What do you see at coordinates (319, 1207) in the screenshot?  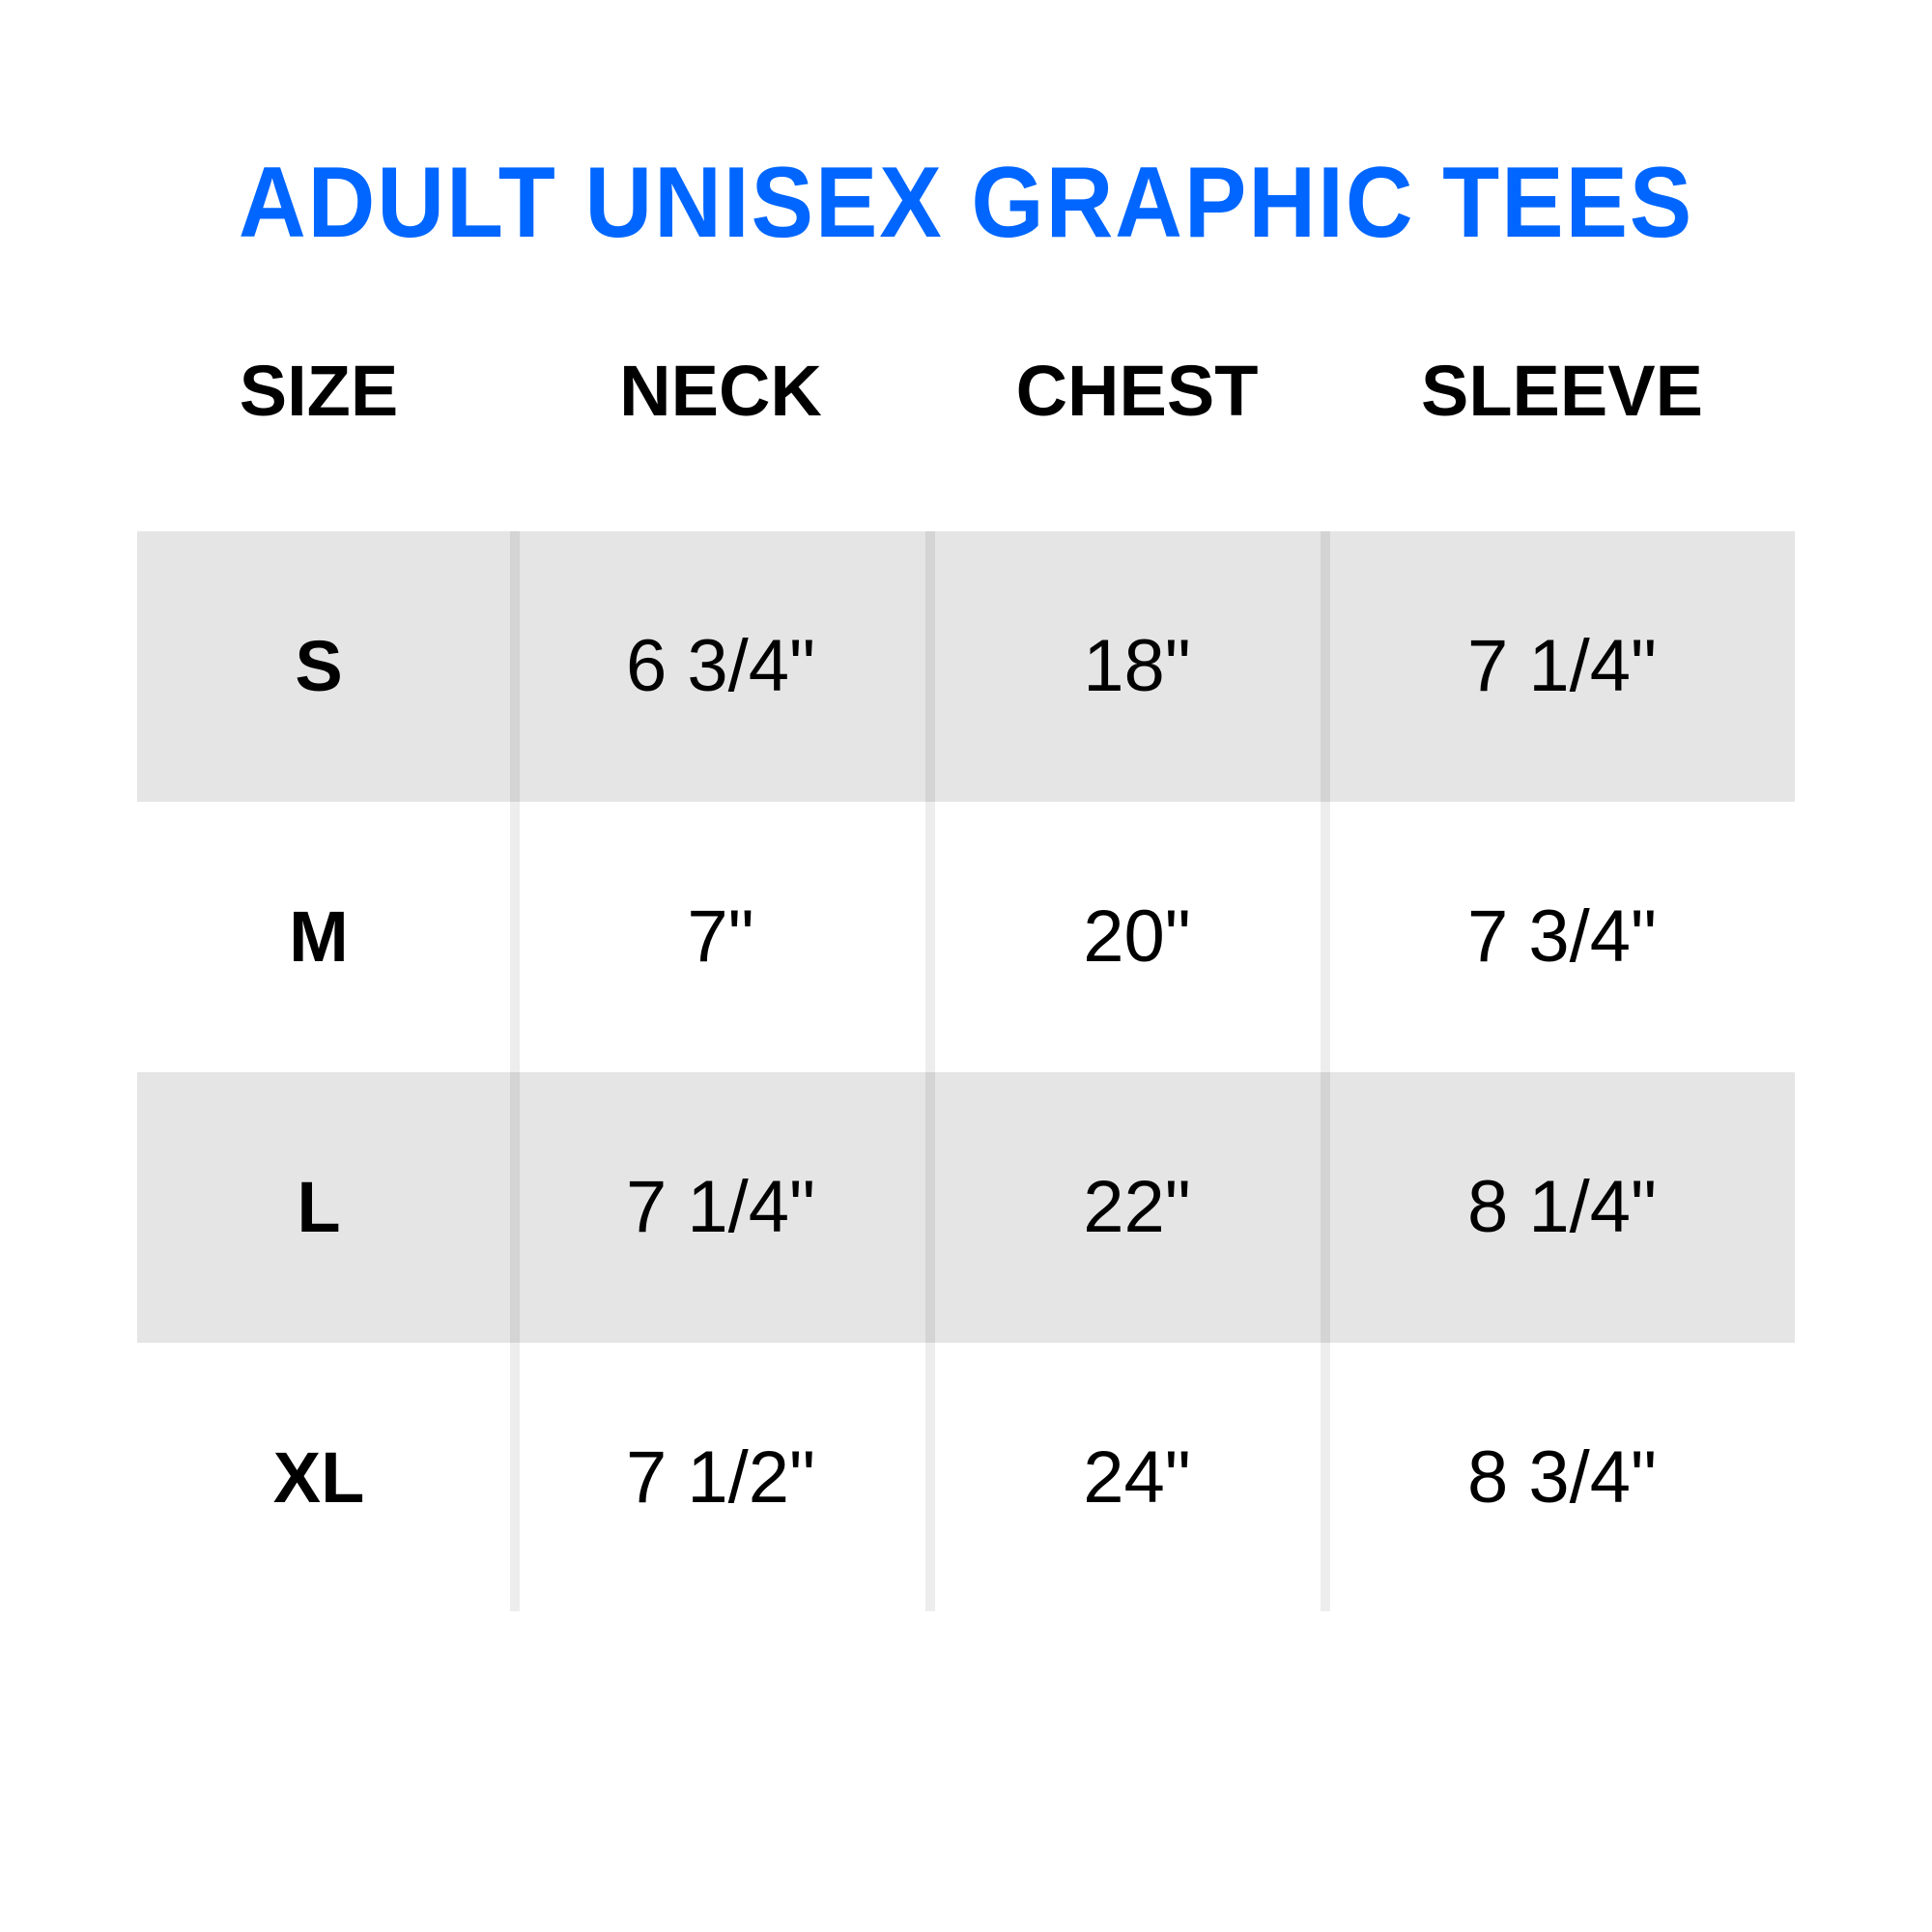 I see `size-cell: L` at bounding box center [319, 1207].